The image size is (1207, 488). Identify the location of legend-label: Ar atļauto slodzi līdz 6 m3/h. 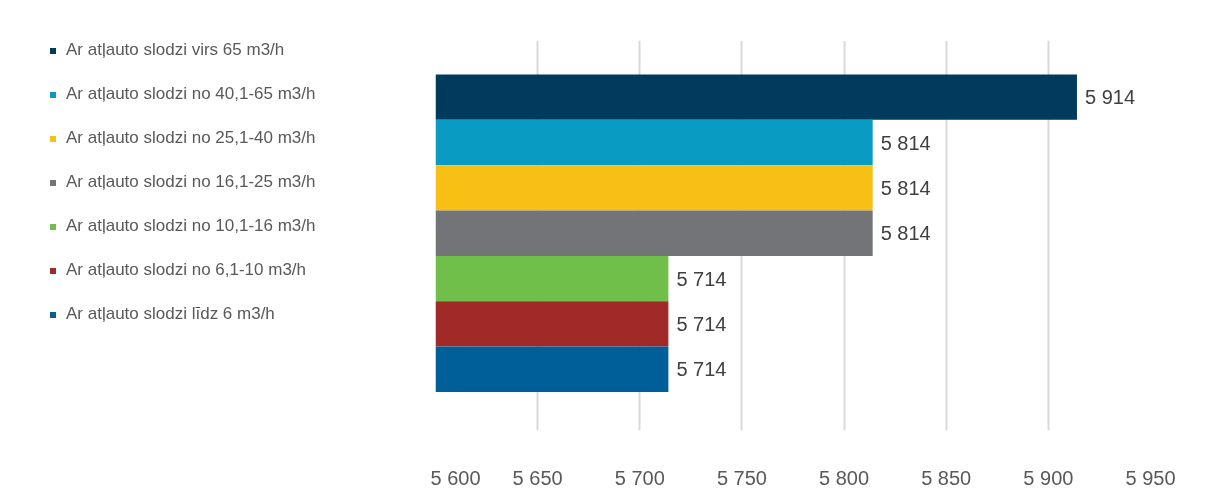
(170, 314).